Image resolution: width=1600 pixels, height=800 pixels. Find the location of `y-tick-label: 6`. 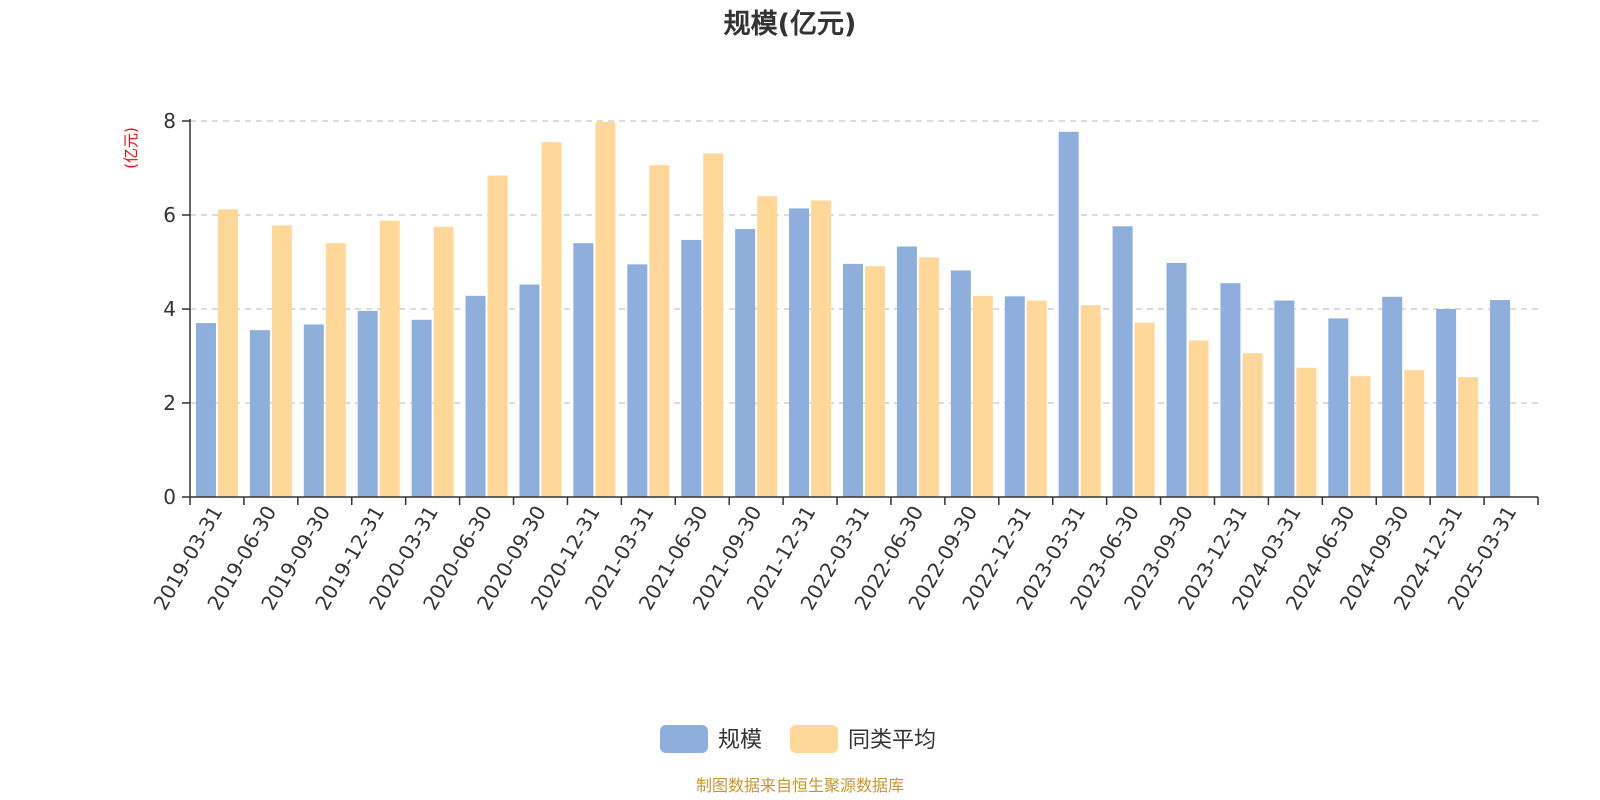

y-tick-label: 6 is located at coordinates (169, 215).